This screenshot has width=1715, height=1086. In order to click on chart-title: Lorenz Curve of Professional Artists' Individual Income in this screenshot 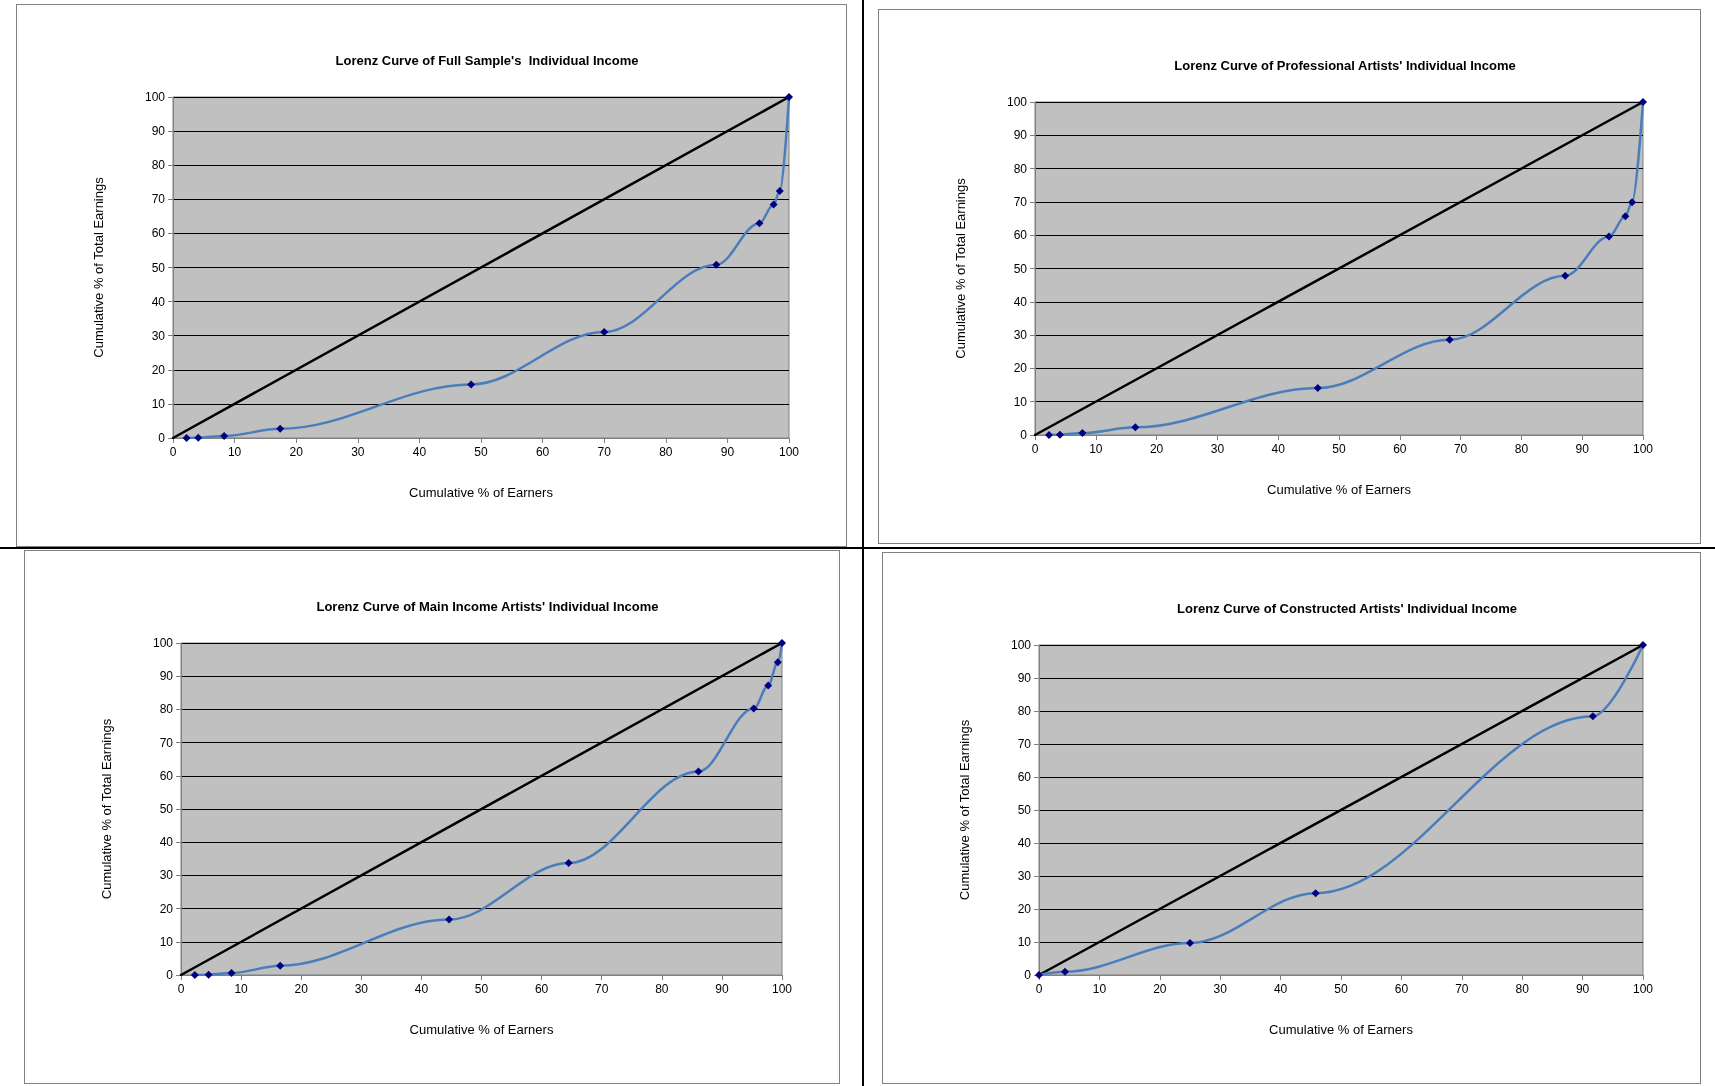, I will do `click(1345, 65)`.